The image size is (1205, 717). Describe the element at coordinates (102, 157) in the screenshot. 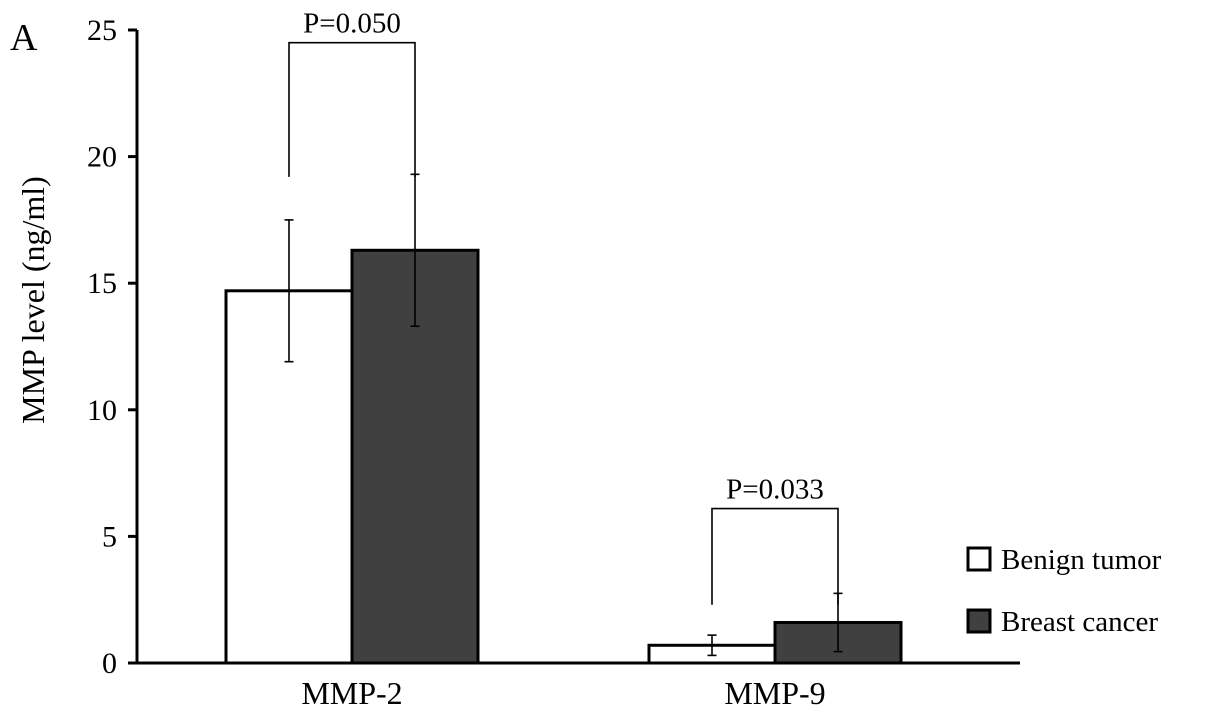

I see `y-tick-label: 20` at that location.